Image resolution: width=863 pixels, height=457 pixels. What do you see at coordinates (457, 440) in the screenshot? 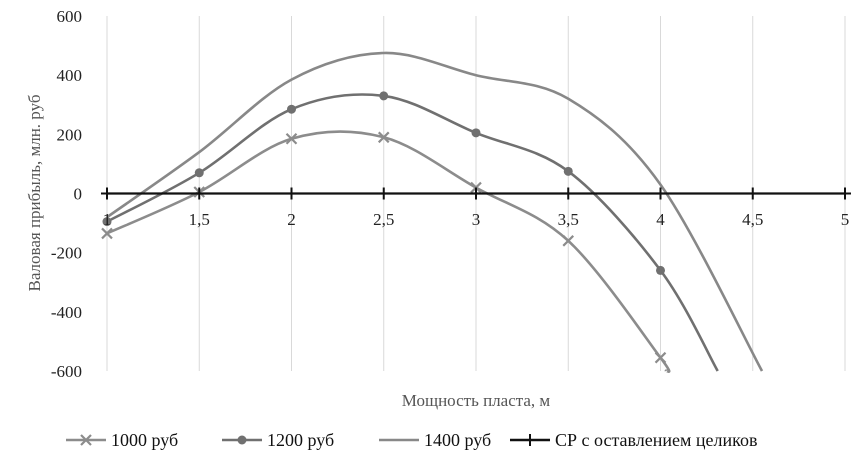
I see `legend-label: 1400 руб` at bounding box center [457, 440].